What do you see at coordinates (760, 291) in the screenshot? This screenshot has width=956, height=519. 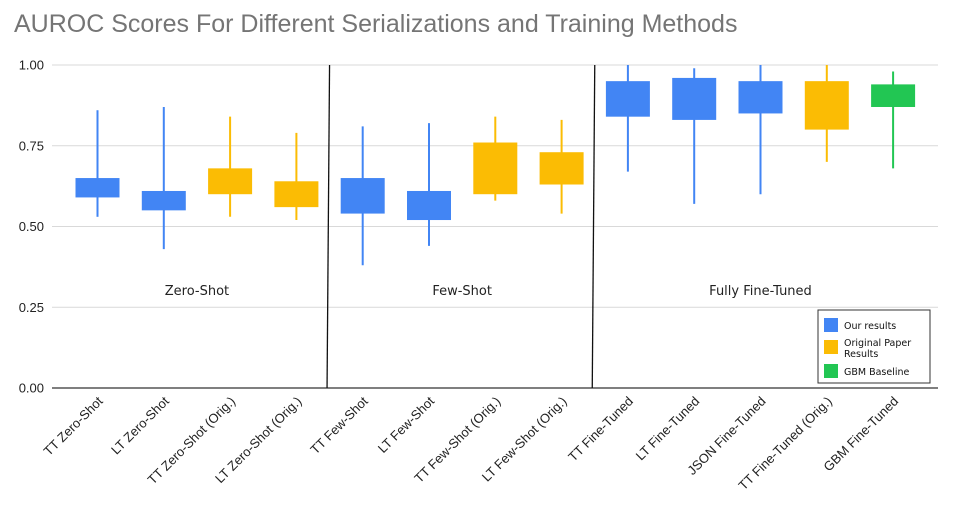 I see `group-label: Fully Fine-Tuned` at bounding box center [760, 291].